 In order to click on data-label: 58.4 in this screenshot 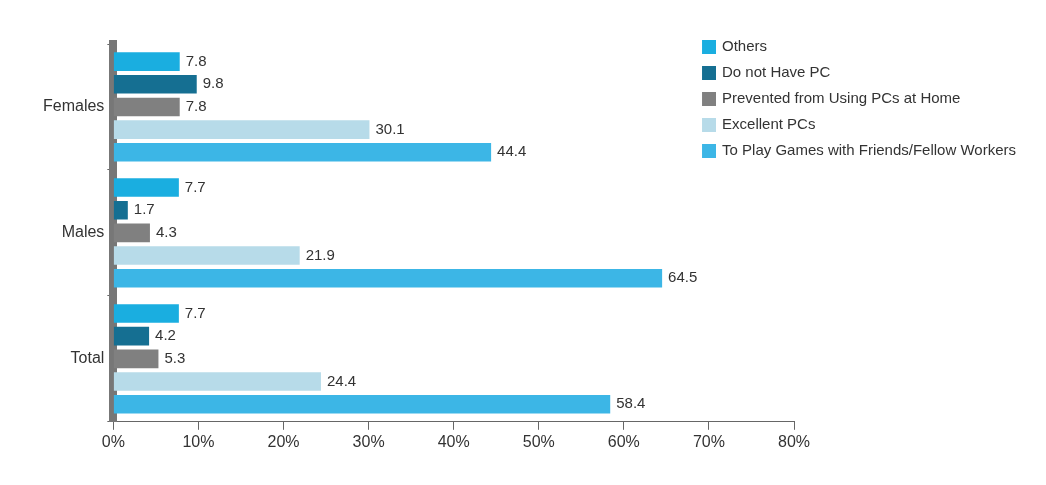, I will do `click(631, 403)`.